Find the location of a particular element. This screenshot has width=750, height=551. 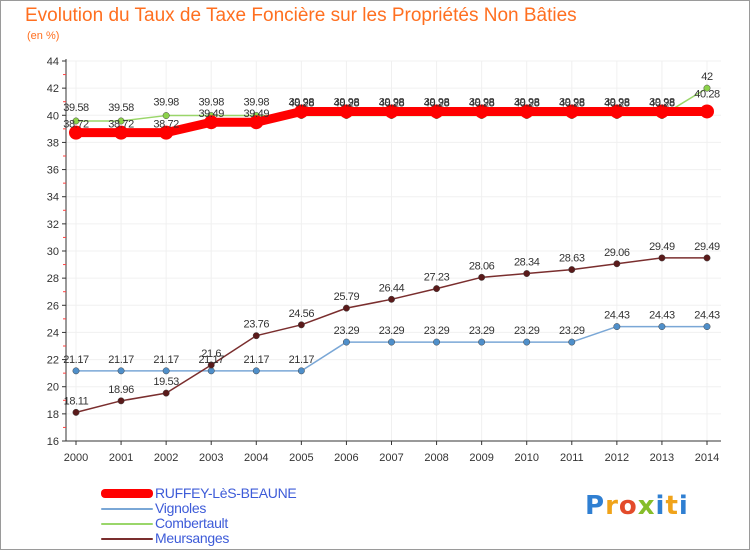

data-label-vignoles-2004: 21.17 is located at coordinates (257, 360).